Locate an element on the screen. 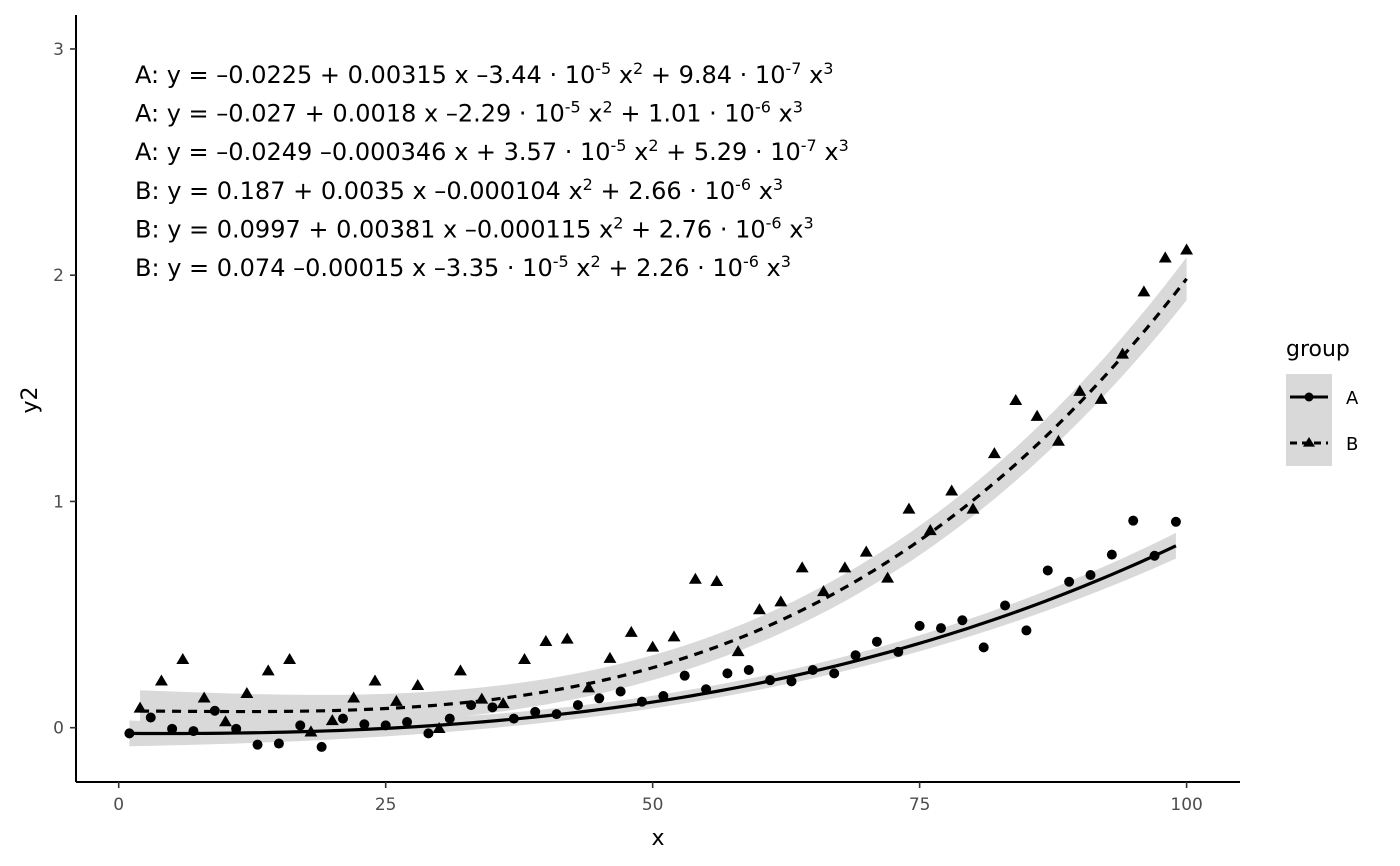 Image resolution: width=1400 pixels, height=866 pixels. legend-label-A: A is located at coordinates (1352, 398).